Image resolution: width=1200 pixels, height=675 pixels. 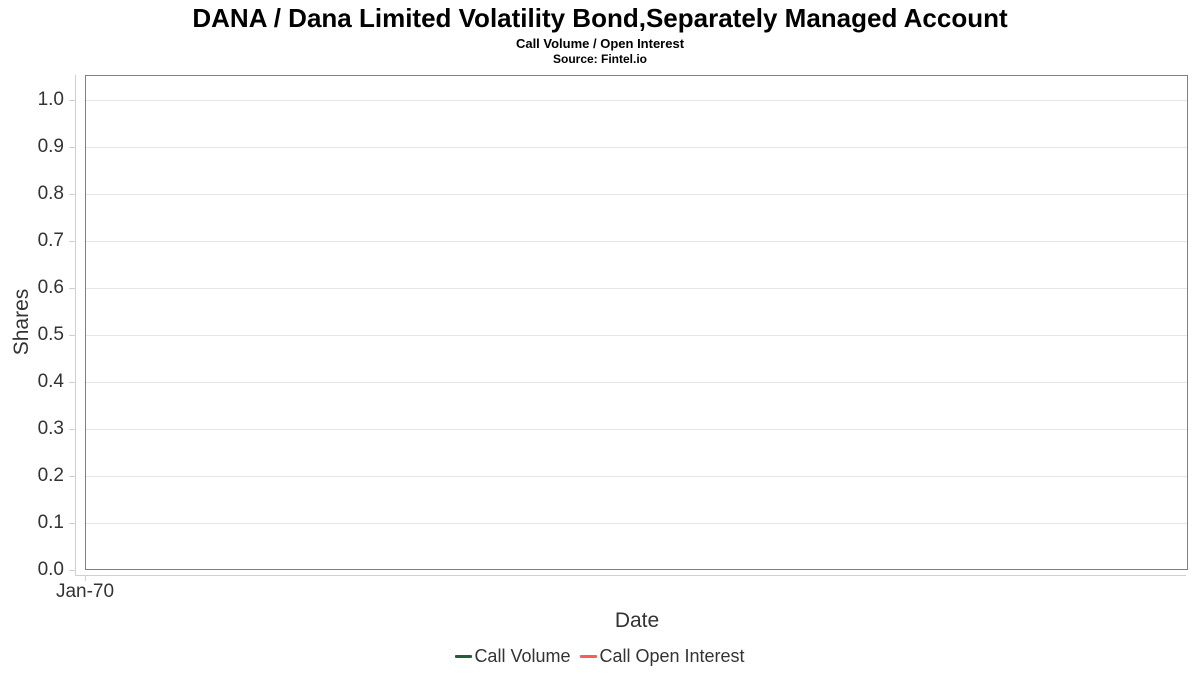 I want to click on legend-item-call-open-interest: Call Open Interest, so click(x=662, y=657).